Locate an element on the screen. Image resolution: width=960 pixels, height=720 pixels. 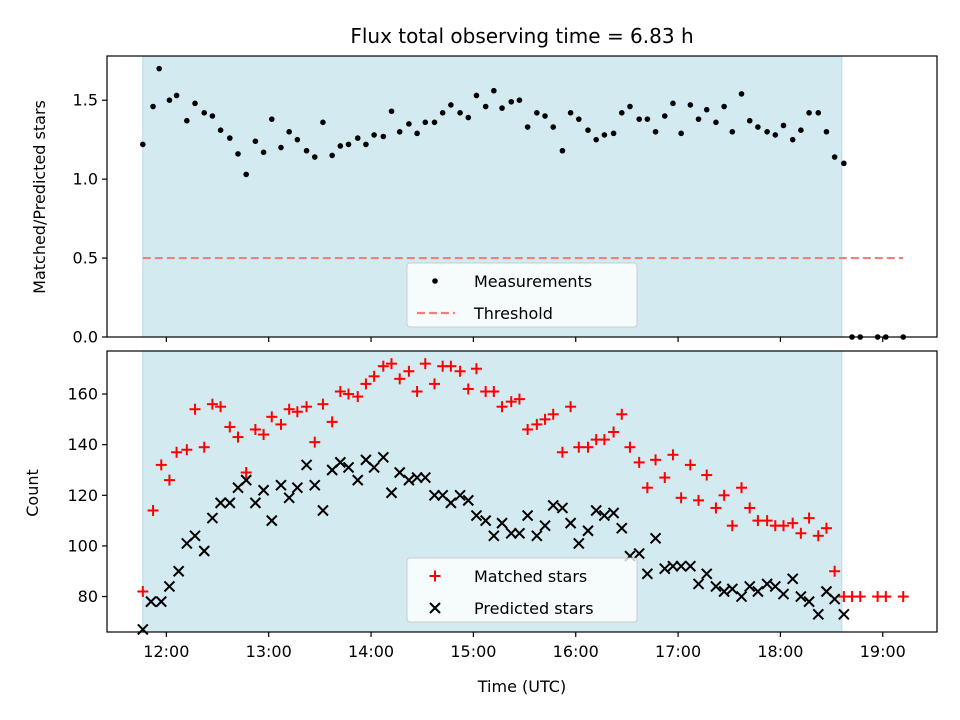
data-point-x-50-b is located at coordinates (570, 523).